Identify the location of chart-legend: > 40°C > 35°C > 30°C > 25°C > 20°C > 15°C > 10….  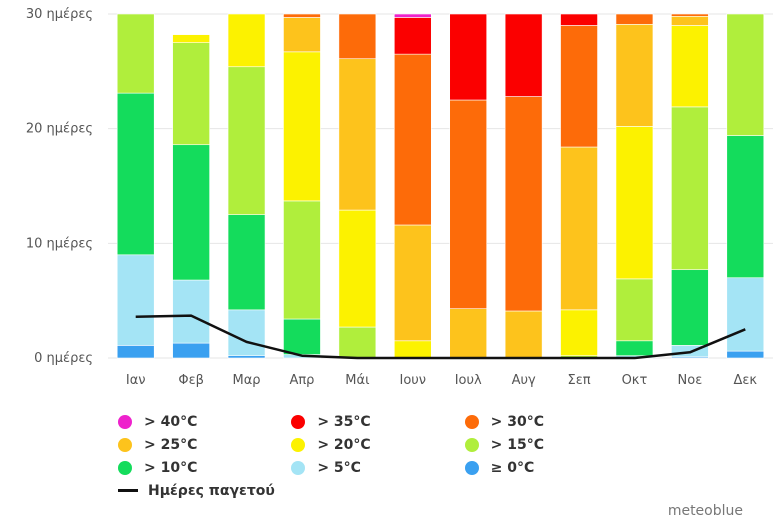
(378, 456).